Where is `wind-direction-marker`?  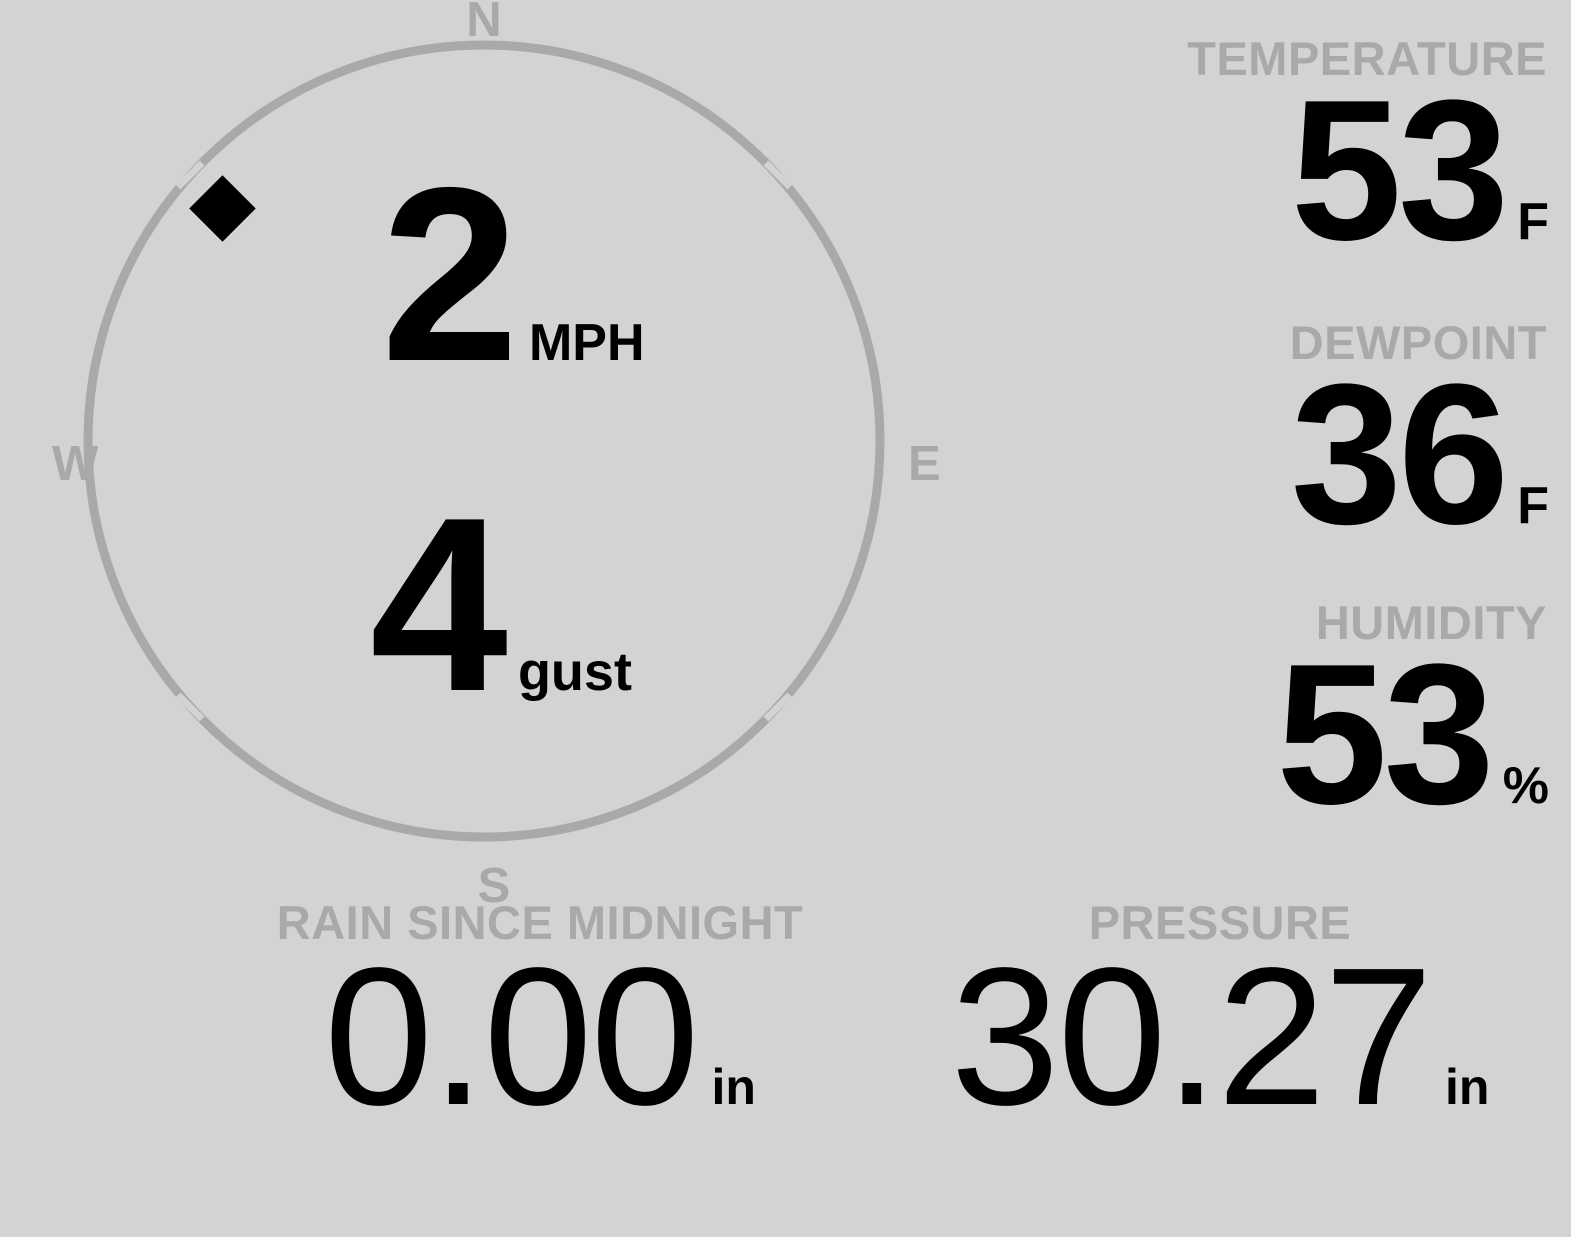 wind-direction-marker is located at coordinates (222, 208).